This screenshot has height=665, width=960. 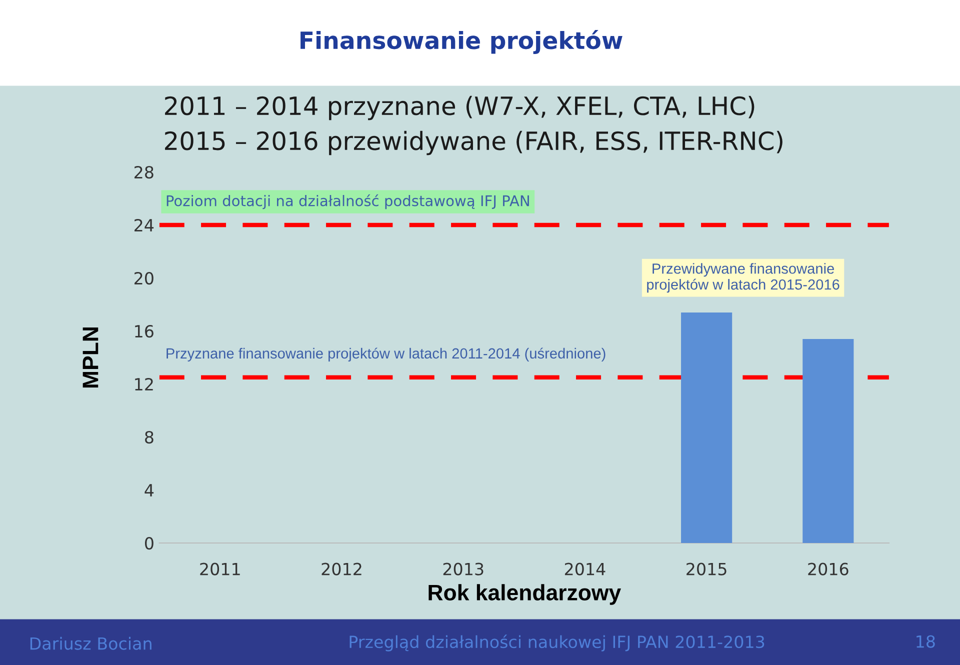 What do you see at coordinates (524, 594) in the screenshot?
I see `x-axis-title: Rok kalendarzowy` at bounding box center [524, 594].